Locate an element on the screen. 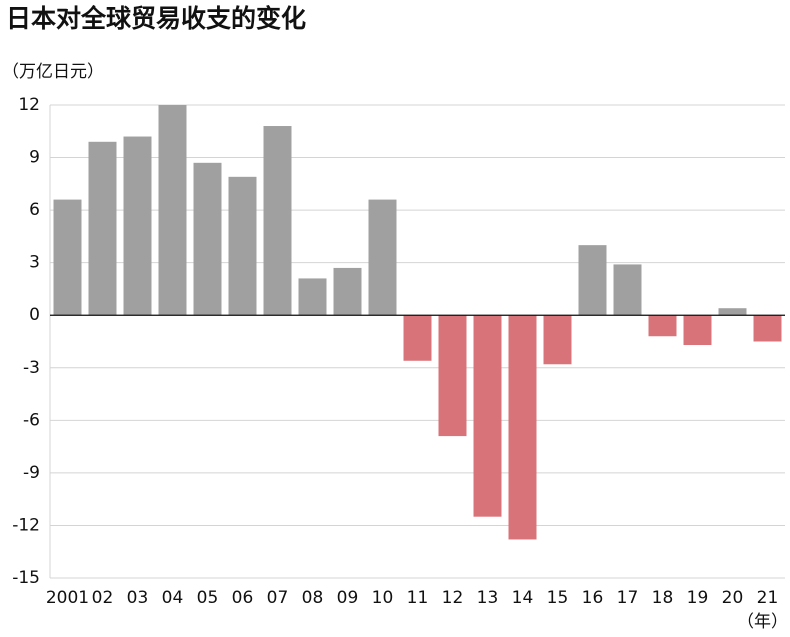 The height and width of the screenshot is (637, 790). x-tick-label: 06 is located at coordinates (243, 598).